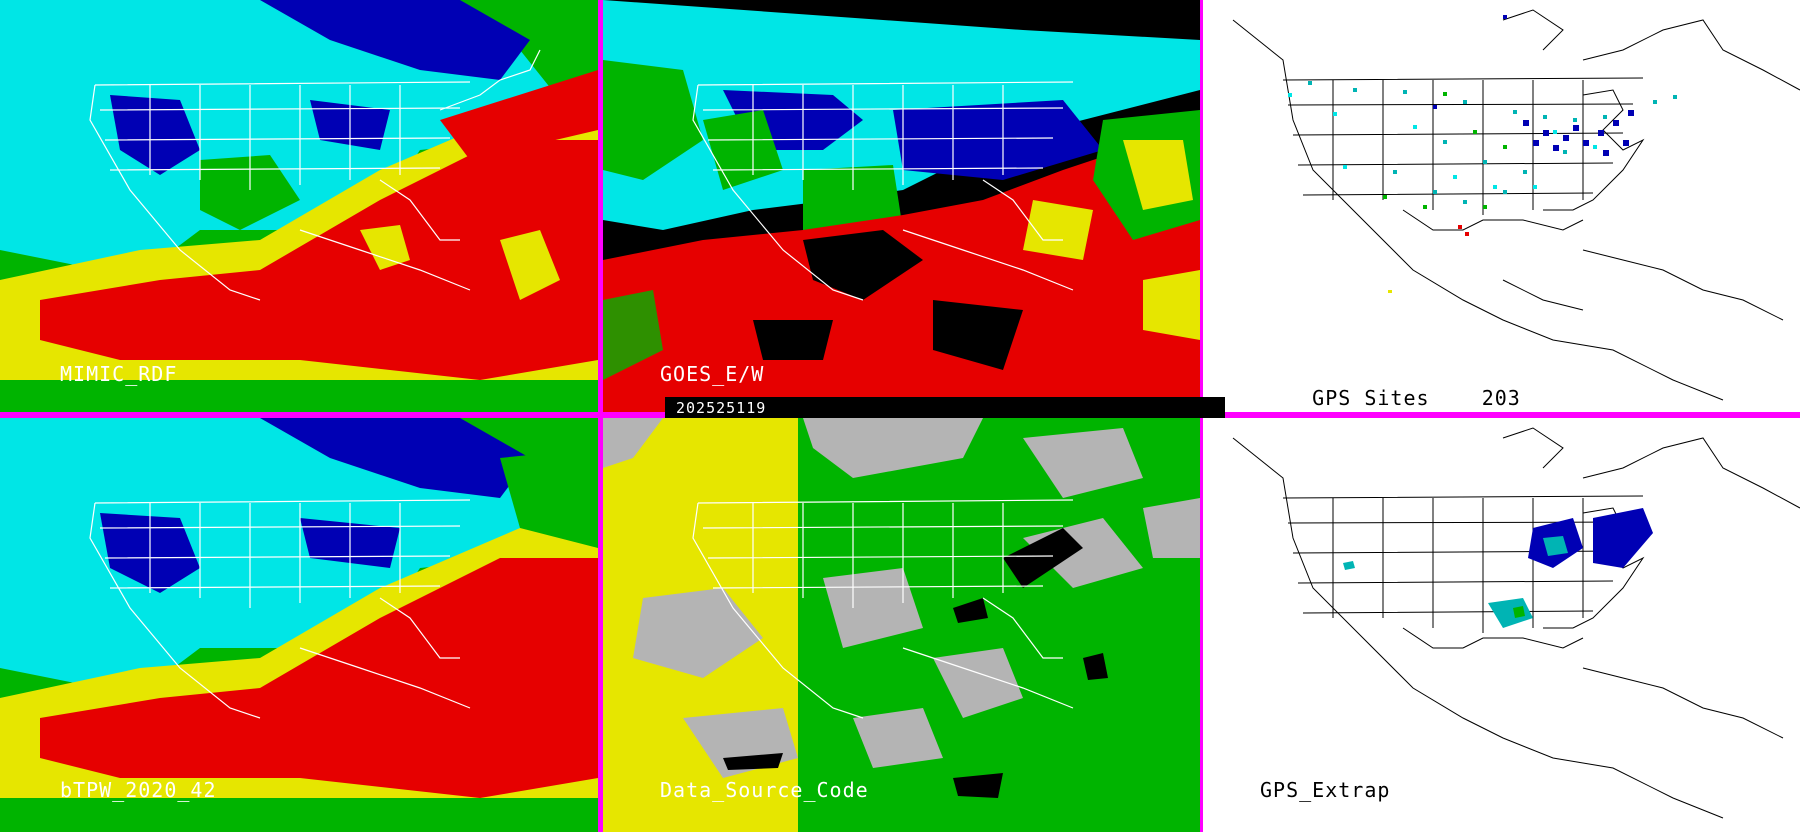 This screenshot has width=1800, height=832. What do you see at coordinates (1371, 398) in the screenshot?
I see `gps-sites-label: GPS Sites` at bounding box center [1371, 398].